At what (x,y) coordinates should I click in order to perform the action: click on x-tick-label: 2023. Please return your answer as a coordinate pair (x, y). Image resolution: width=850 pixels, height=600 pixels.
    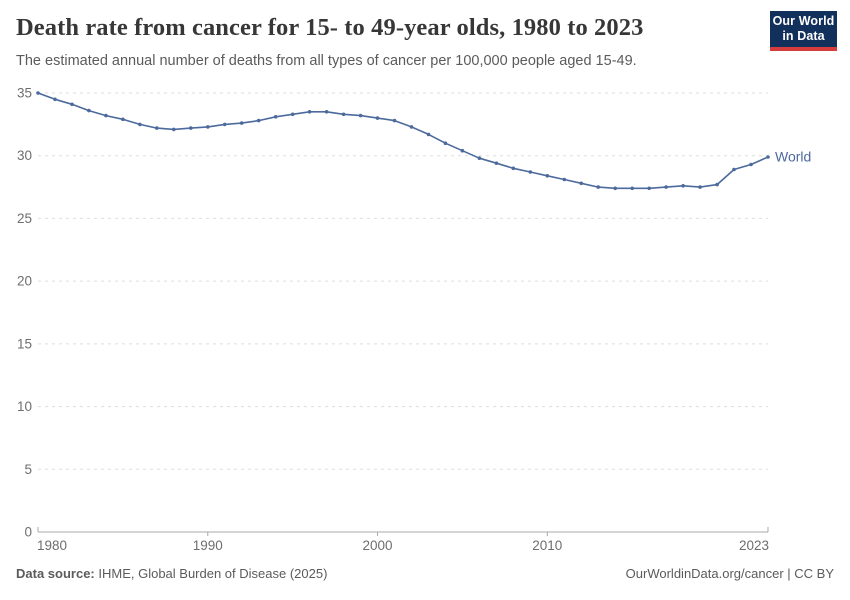
    Looking at the image, I should click on (754, 545).